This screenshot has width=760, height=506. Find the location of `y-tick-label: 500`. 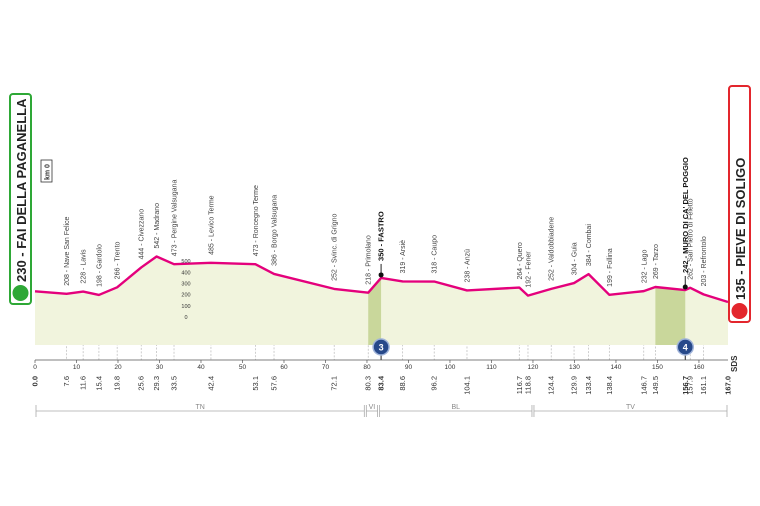

y-tick-label: 500 is located at coordinates (185, 262).